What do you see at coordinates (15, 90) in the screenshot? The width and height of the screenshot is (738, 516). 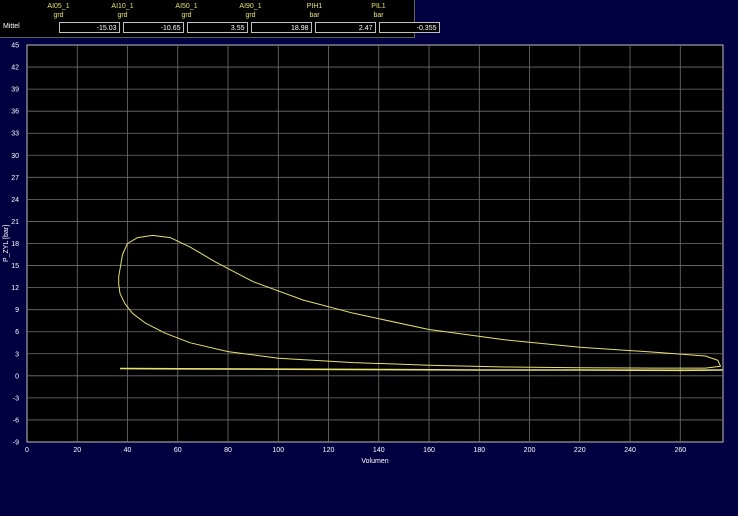 I see `y-tick-label: 39` at bounding box center [15, 90].